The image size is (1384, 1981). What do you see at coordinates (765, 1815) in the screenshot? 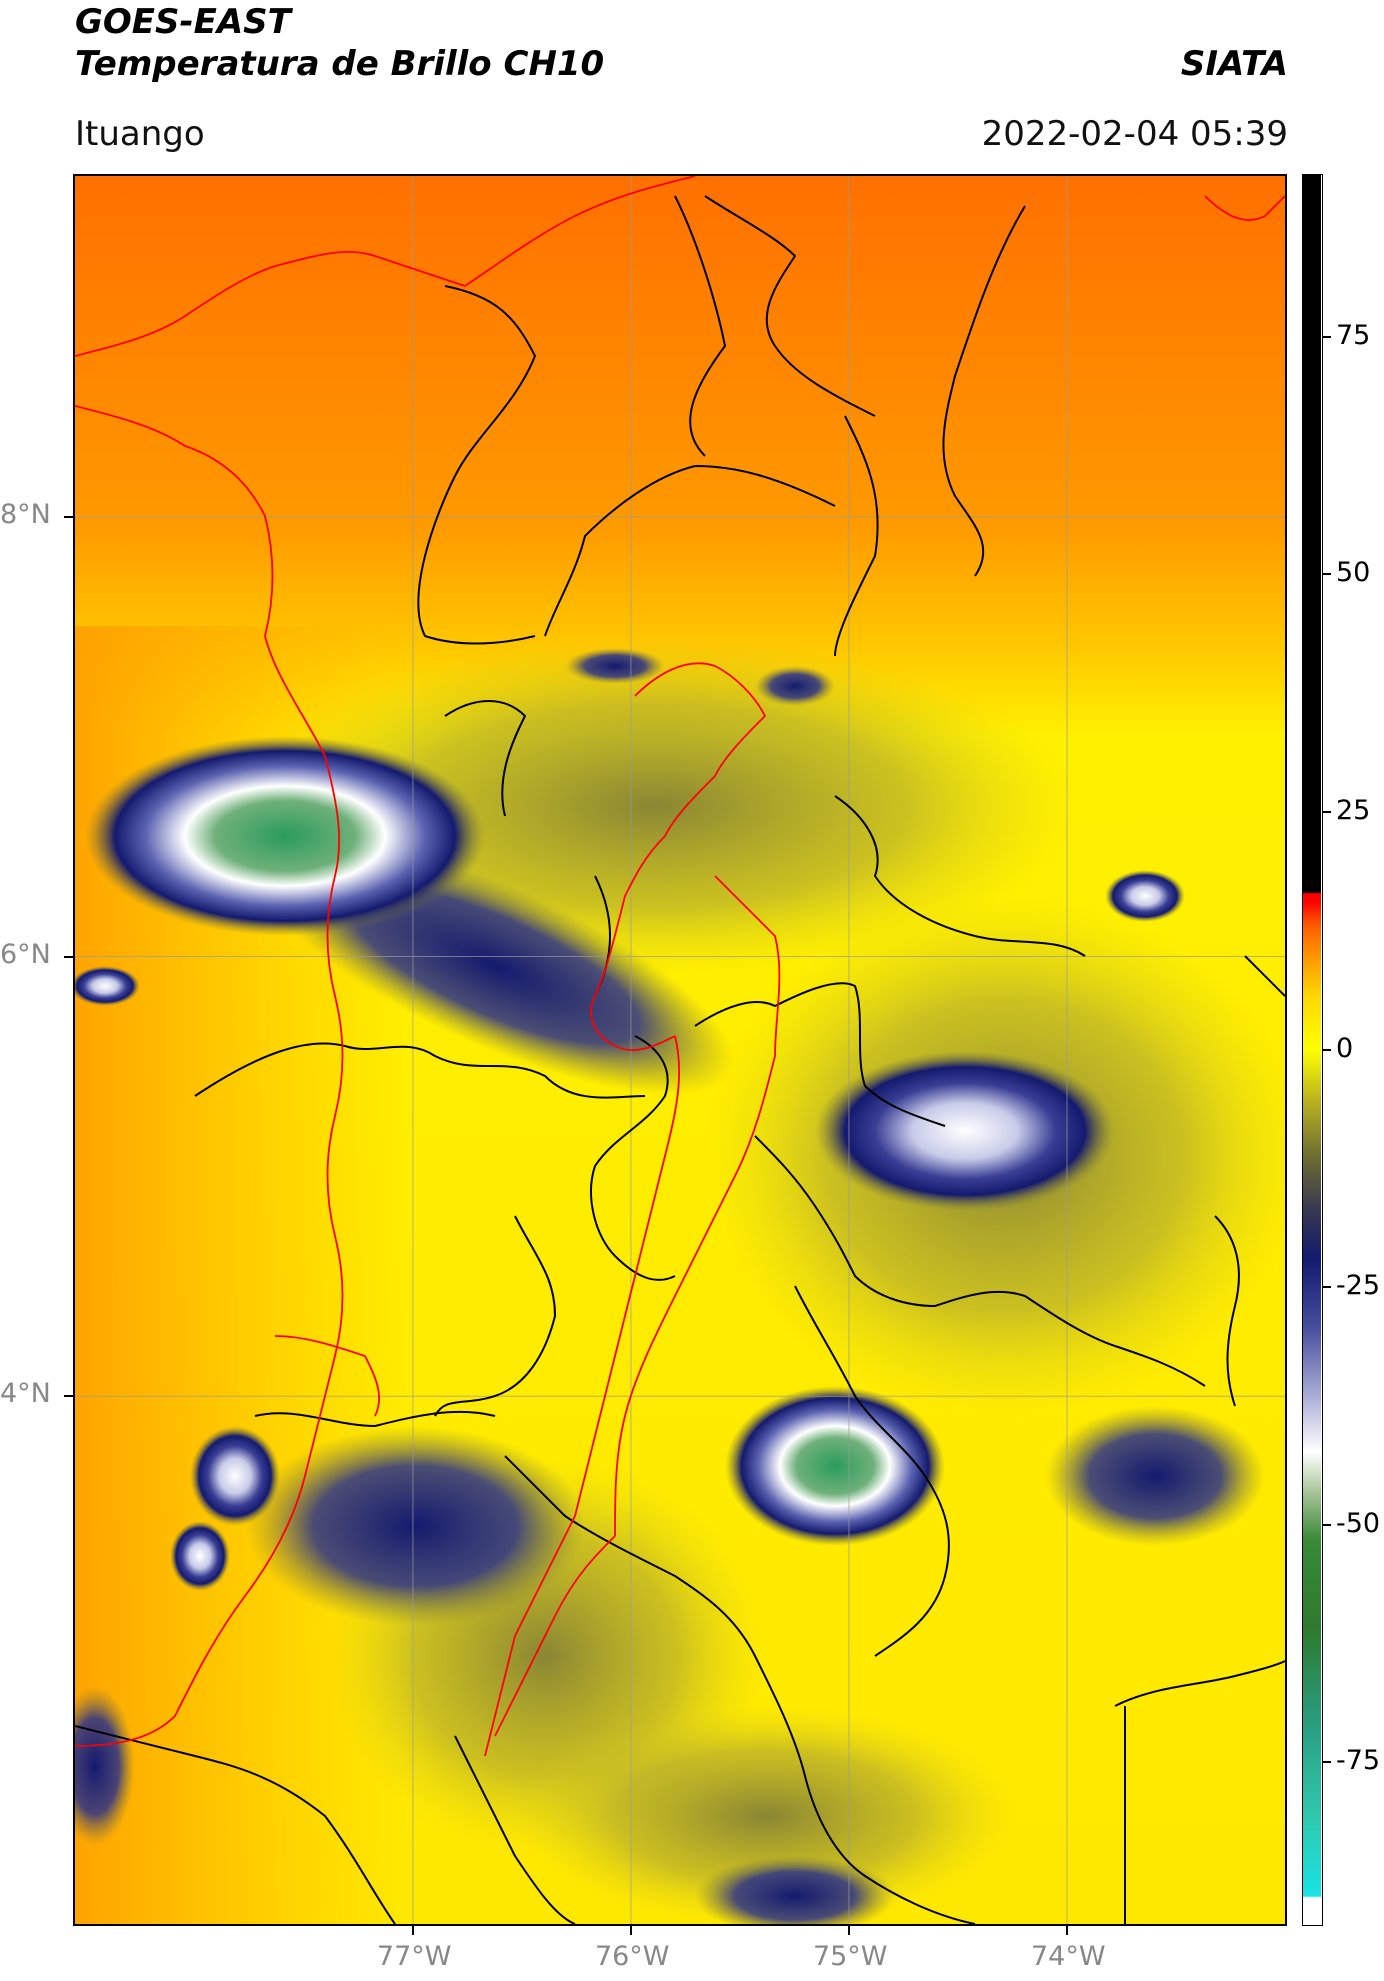
I see `olive-cloud-southeast` at bounding box center [765, 1815].